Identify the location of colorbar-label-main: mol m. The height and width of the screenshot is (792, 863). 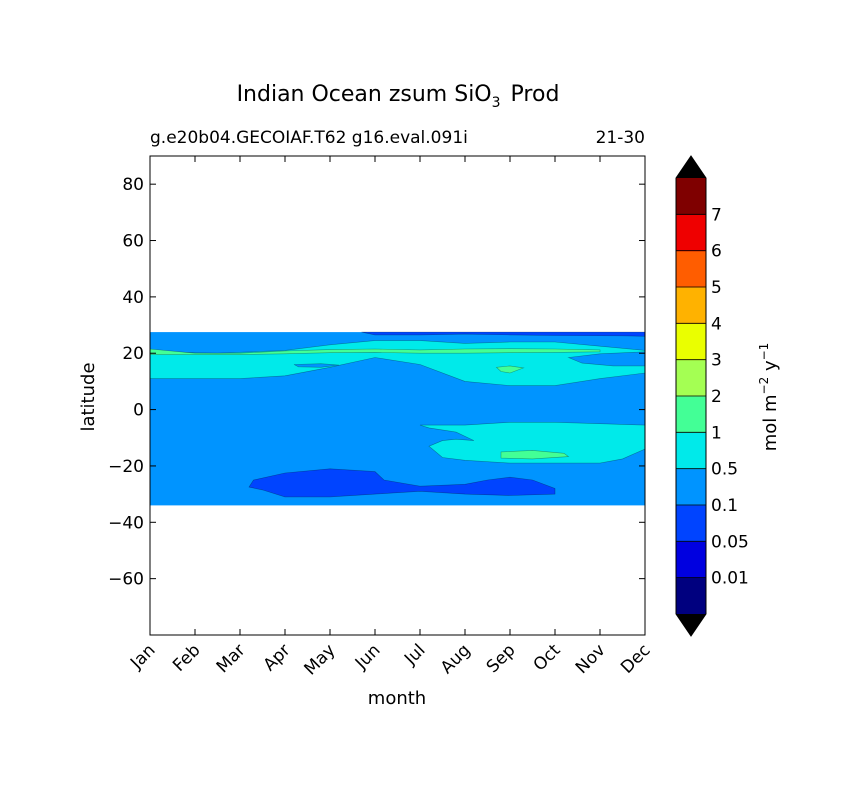
(770, 422).